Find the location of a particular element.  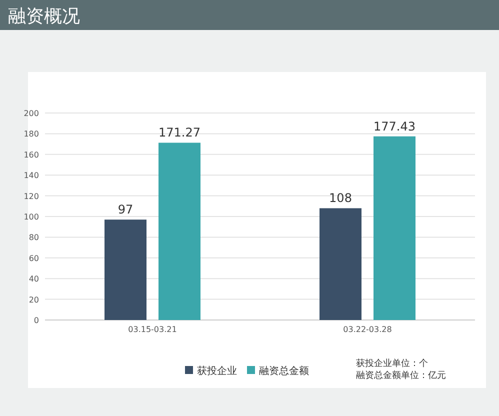

y-tick-label: 140 is located at coordinates (31, 175).